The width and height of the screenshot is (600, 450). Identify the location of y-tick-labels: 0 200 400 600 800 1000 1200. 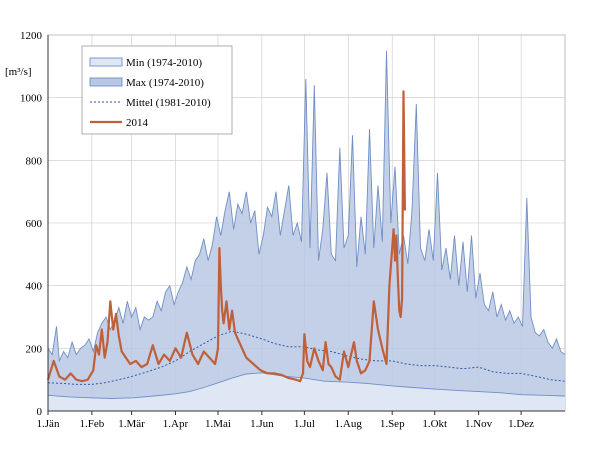
(31, 224).